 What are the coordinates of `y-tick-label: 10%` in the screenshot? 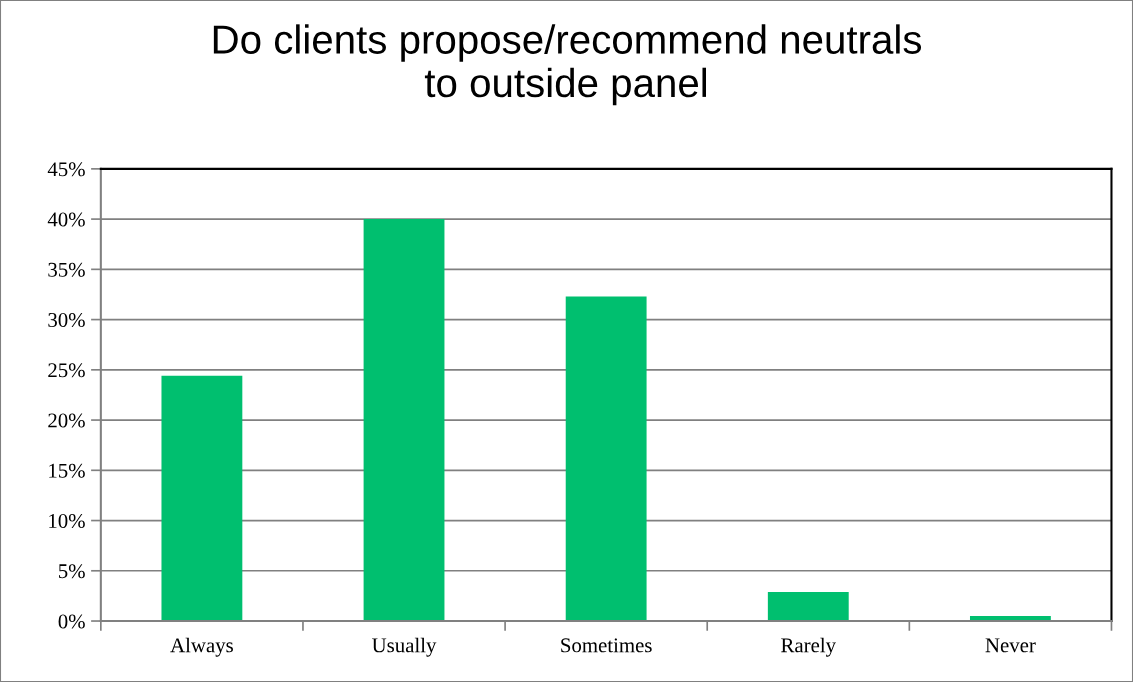 It's located at (67, 521).